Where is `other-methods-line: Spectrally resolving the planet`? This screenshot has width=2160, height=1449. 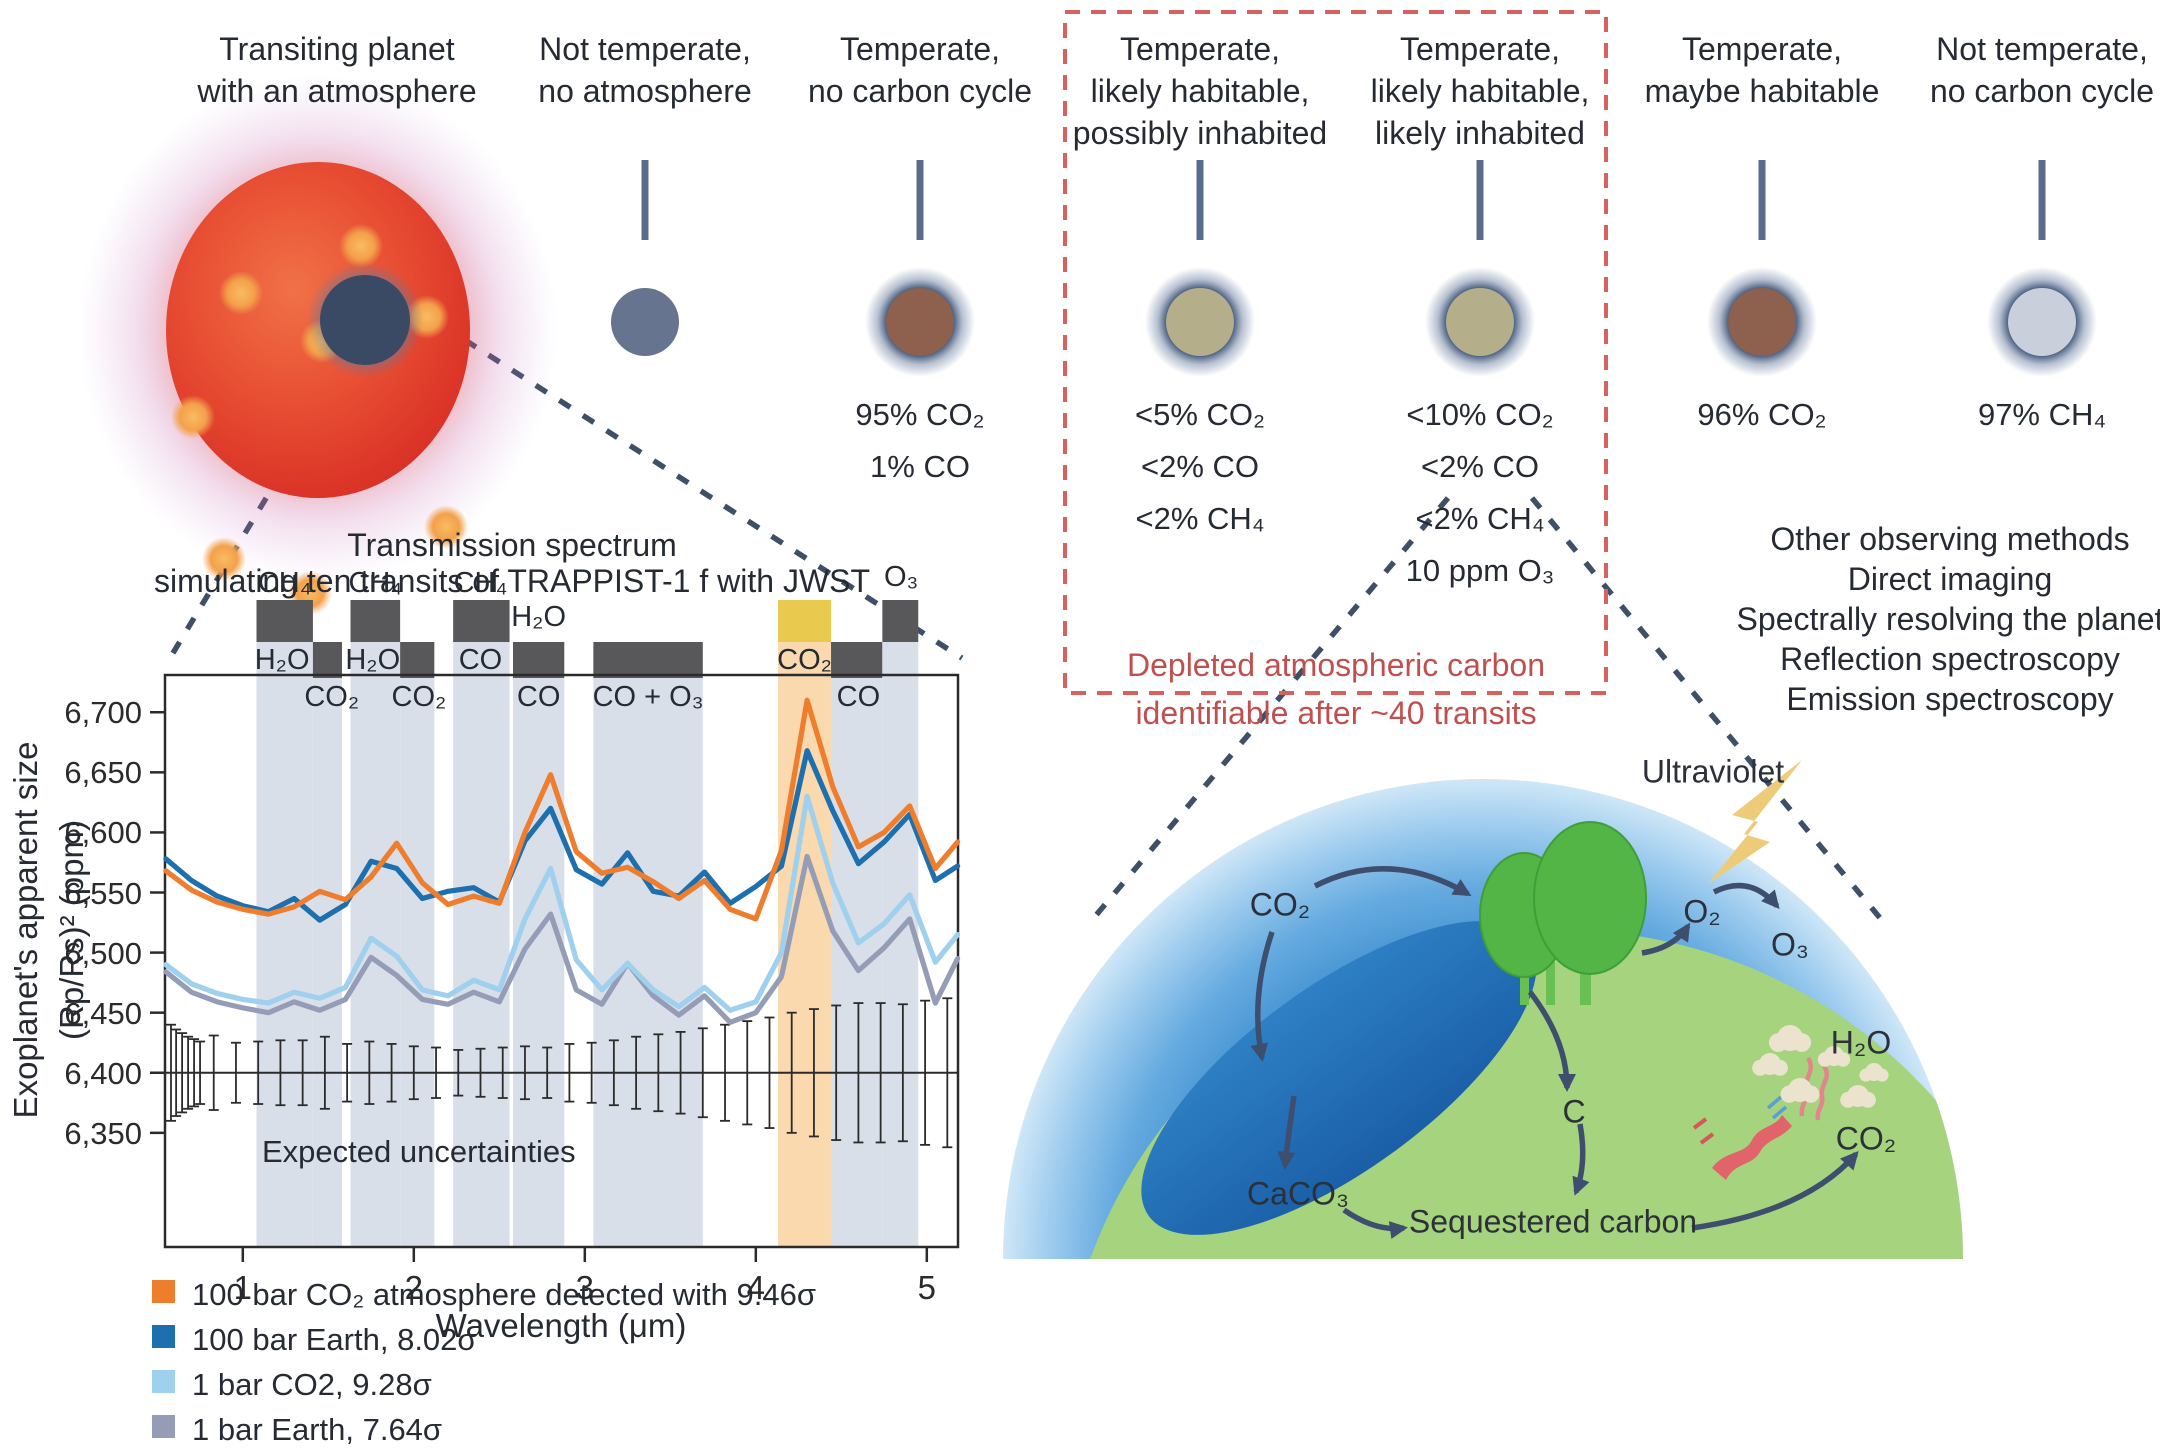
other-methods-line: Spectrally resolving the planet is located at coordinates (1948, 619).